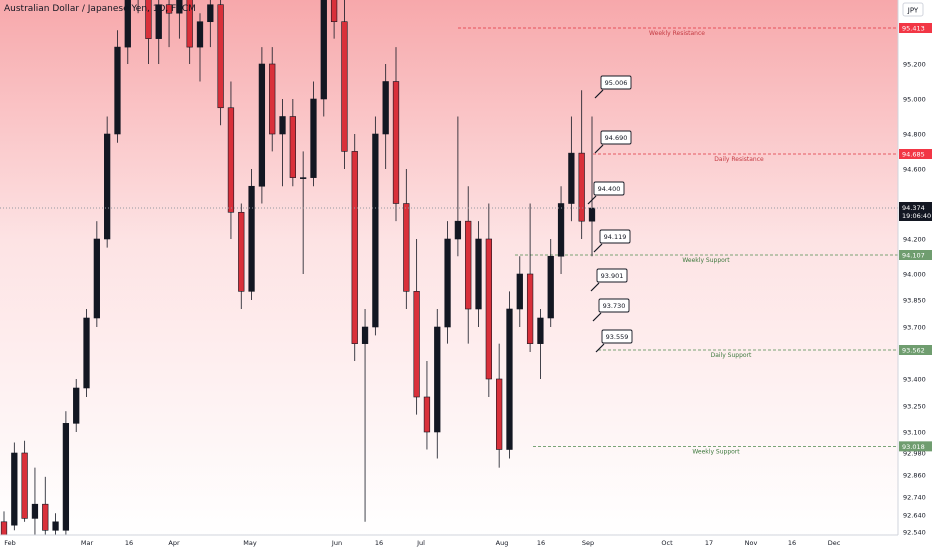 The image size is (932, 550). I want to click on y-tick-label: 92.640, so click(914, 516).